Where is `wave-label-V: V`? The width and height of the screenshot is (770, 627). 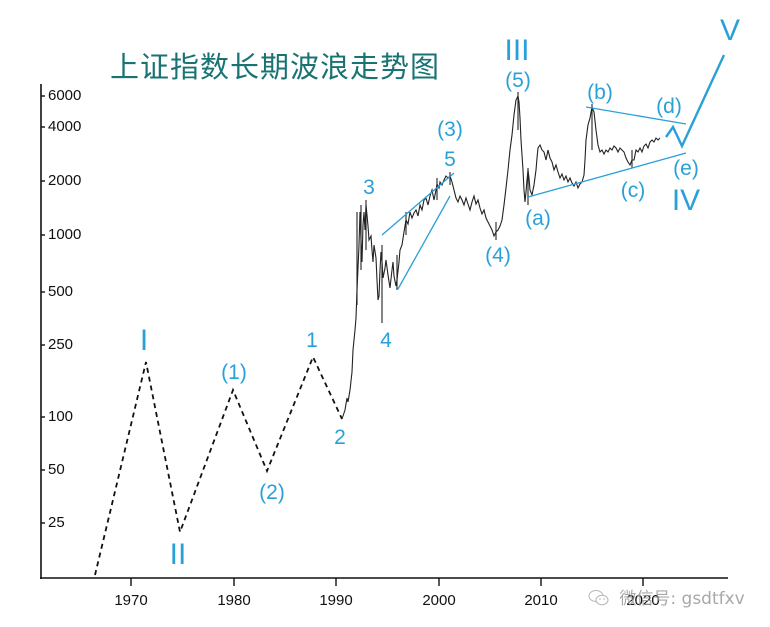 wave-label-V: V is located at coordinates (730, 30).